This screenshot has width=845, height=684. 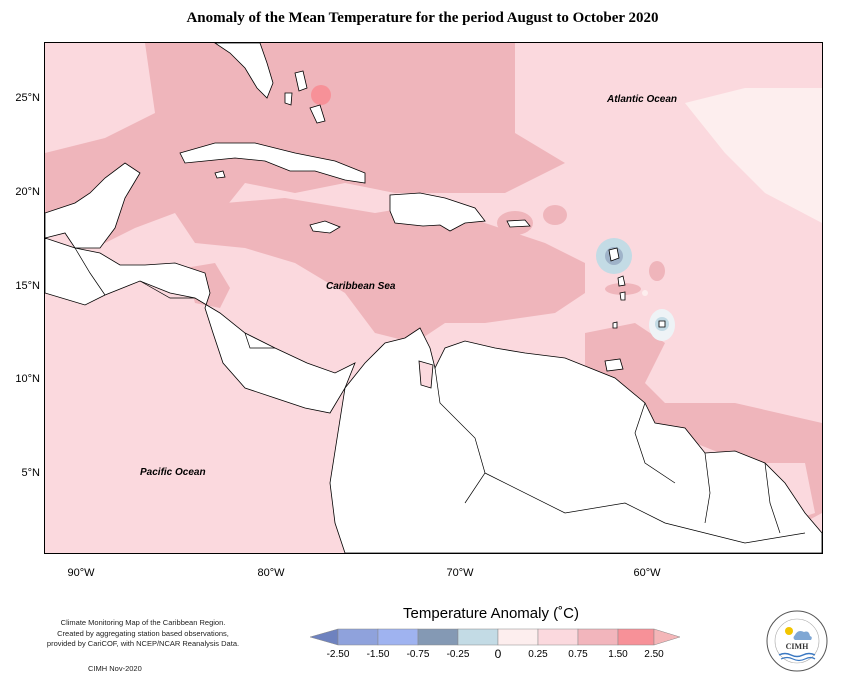 What do you see at coordinates (220, 174) in the screenshot?
I see `land-isla-juventud` at bounding box center [220, 174].